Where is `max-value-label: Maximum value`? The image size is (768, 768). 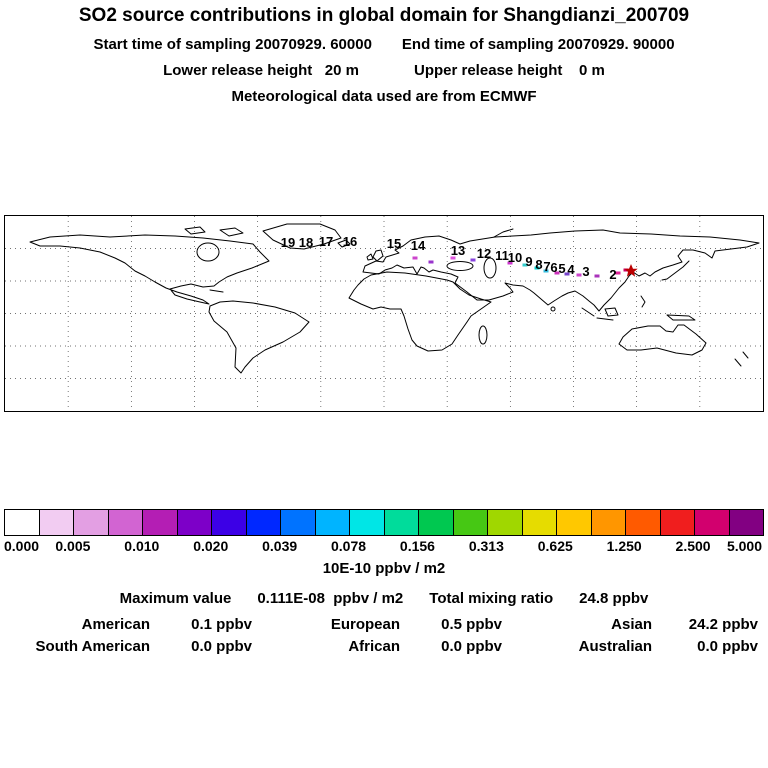 max-value-label: Maximum value is located at coordinates (175, 598).